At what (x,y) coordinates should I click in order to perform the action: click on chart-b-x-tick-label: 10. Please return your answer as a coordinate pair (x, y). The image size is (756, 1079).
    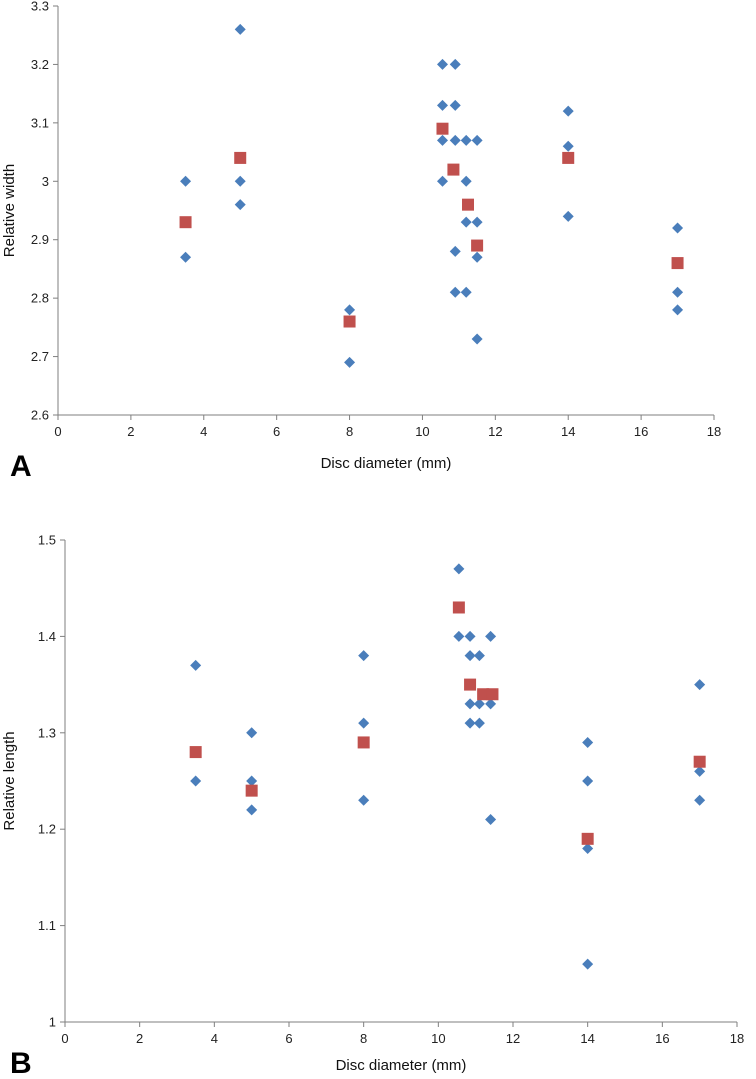
    Looking at the image, I should click on (438, 1038).